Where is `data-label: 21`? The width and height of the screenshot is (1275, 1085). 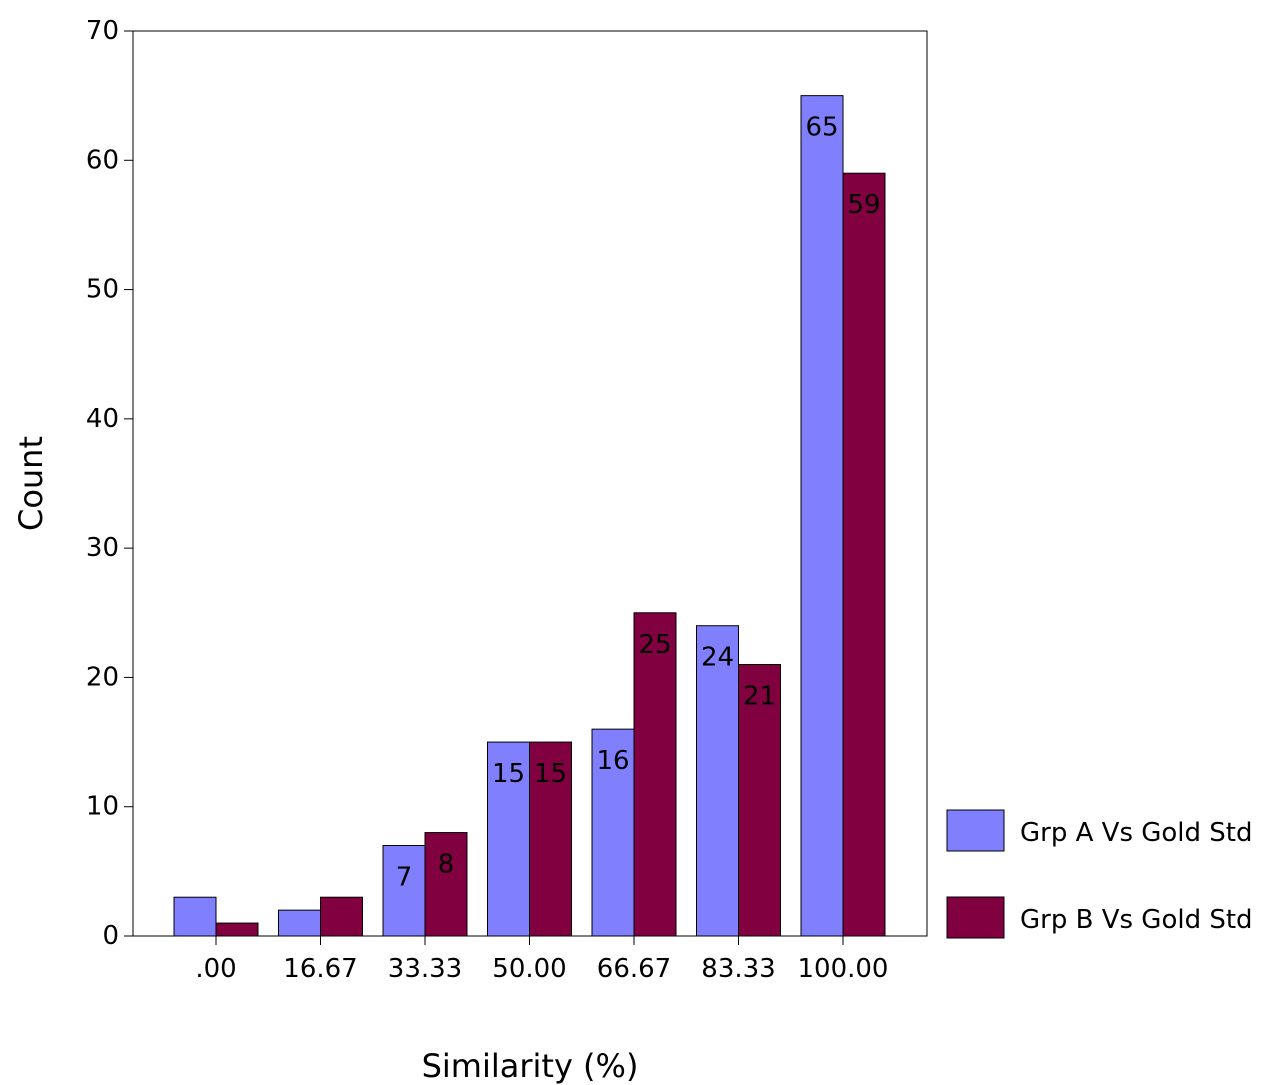
data-label: 21 is located at coordinates (759, 697).